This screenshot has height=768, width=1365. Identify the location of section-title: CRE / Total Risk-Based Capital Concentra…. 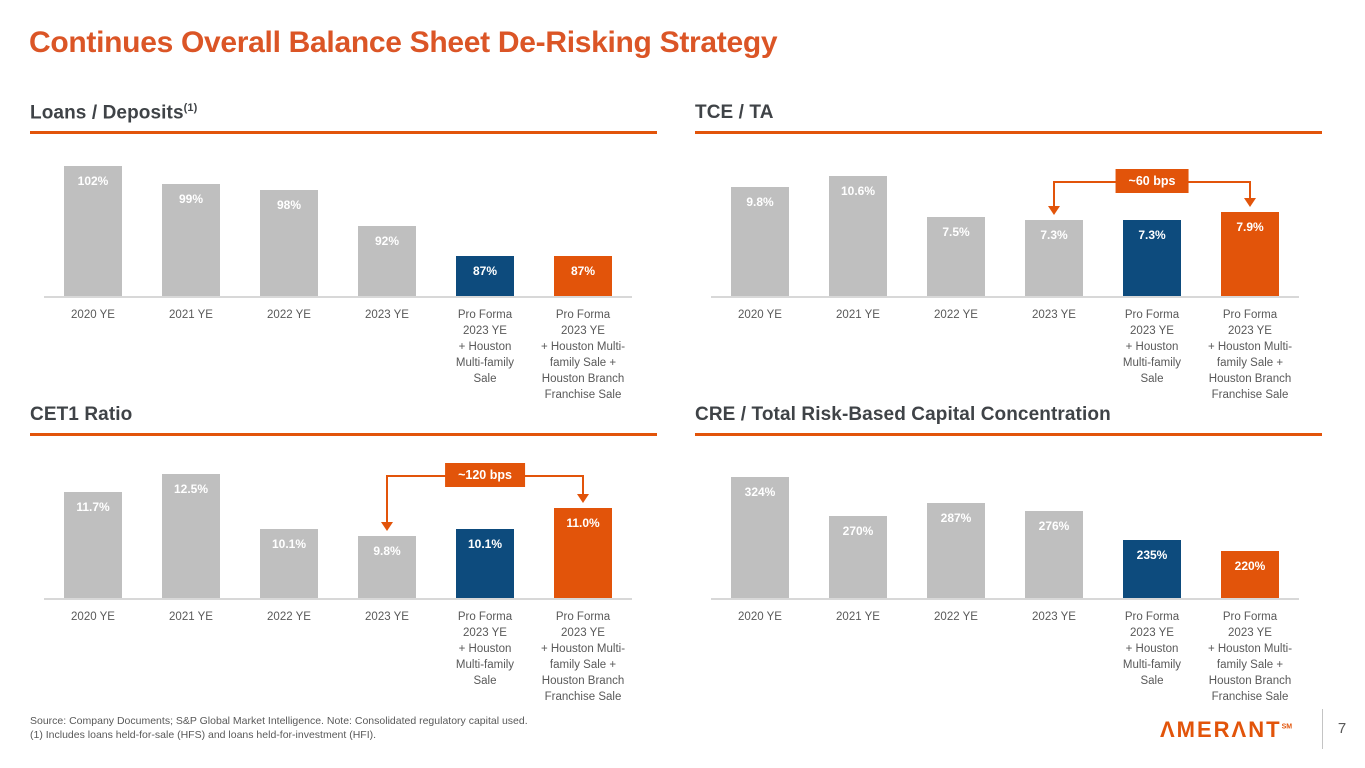
(903, 414).